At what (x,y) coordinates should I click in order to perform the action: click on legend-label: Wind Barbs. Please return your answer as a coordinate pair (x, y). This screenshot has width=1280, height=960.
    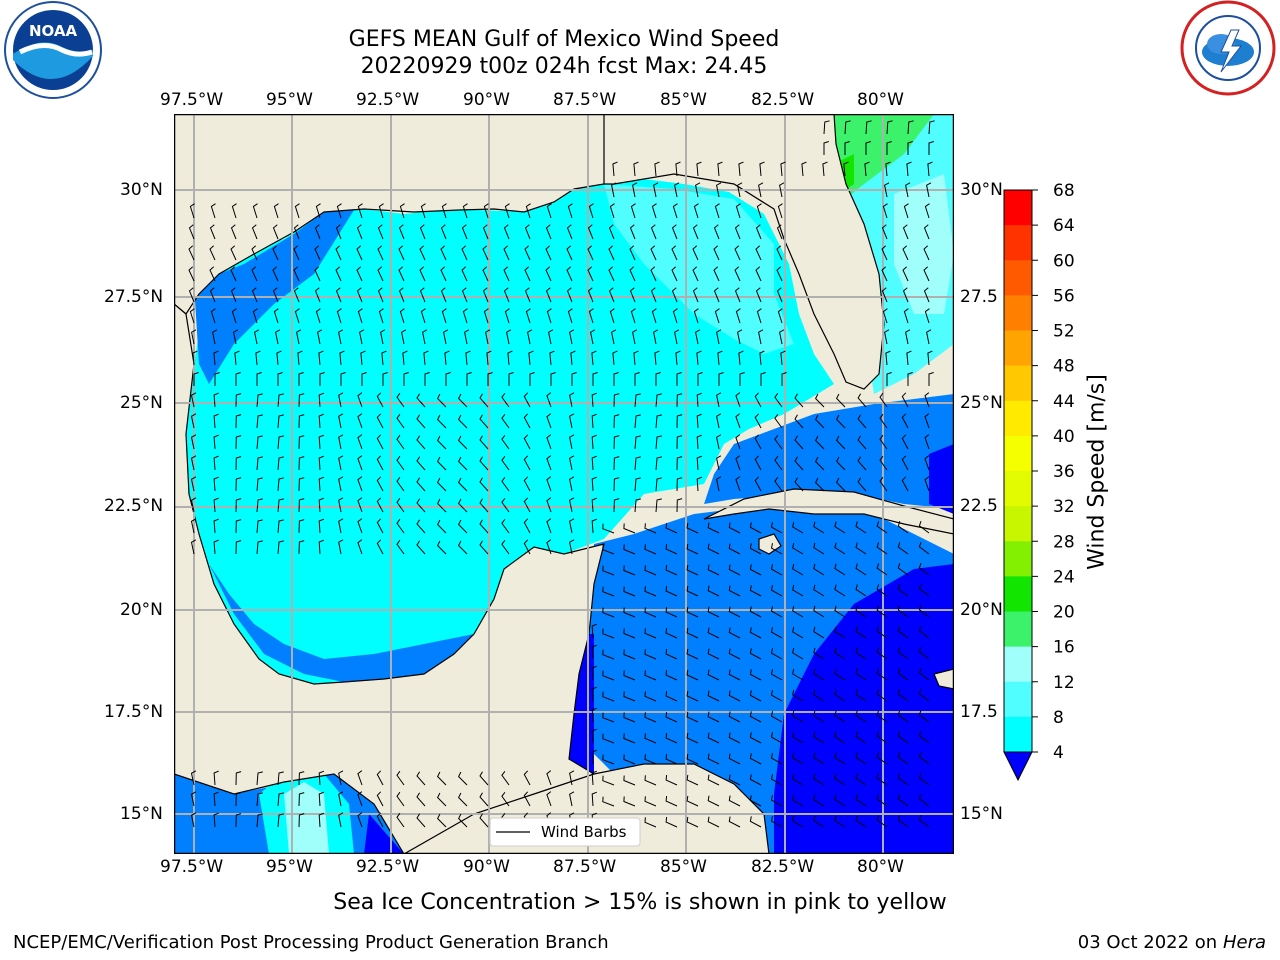
    Looking at the image, I should click on (584, 832).